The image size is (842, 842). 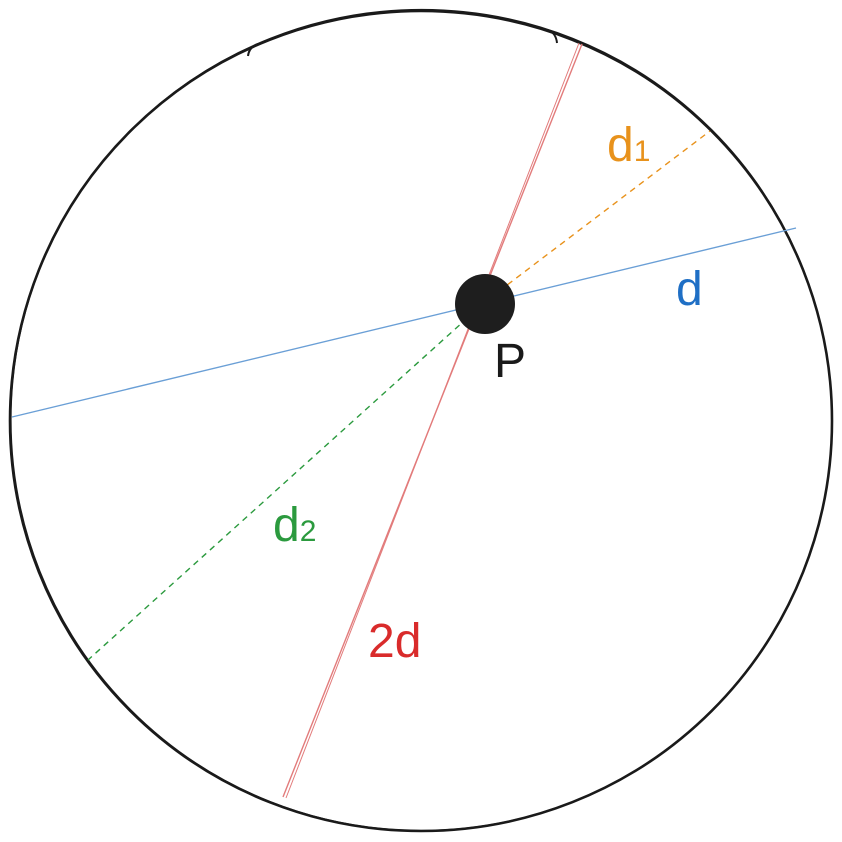 What do you see at coordinates (689, 289) in the screenshot?
I see `d-label: d` at bounding box center [689, 289].